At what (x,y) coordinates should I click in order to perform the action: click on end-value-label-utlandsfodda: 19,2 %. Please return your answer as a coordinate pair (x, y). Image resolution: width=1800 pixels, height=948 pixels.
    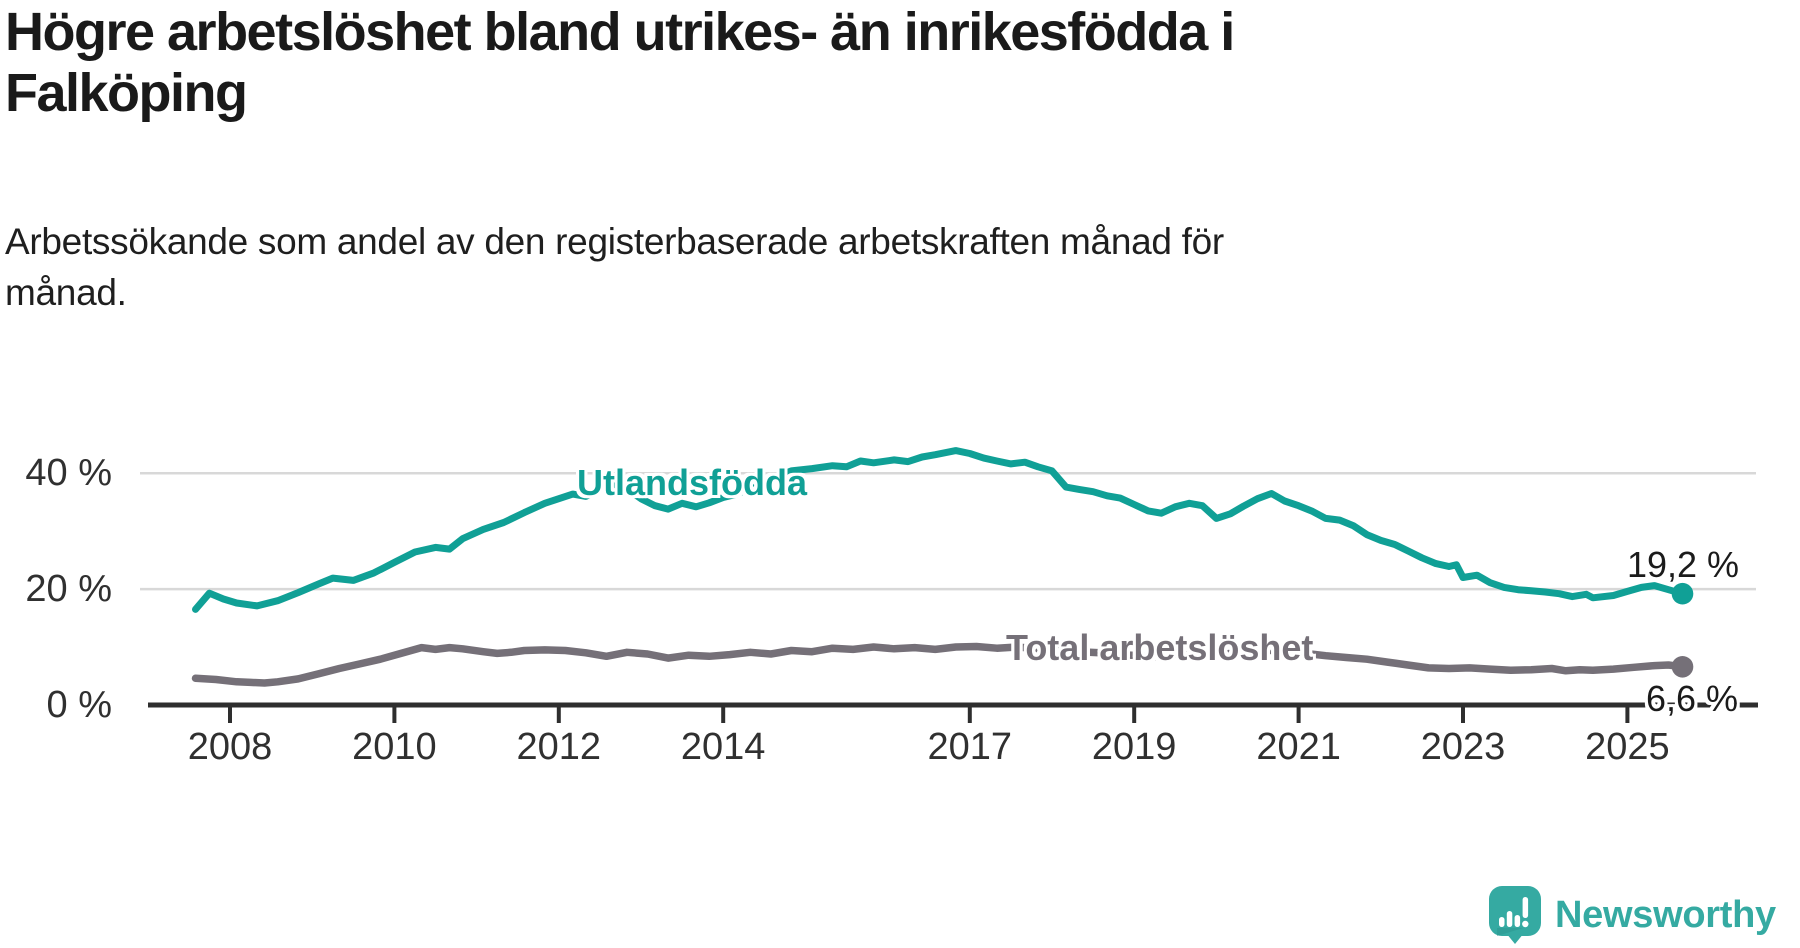
    Looking at the image, I should click on (1683, 564).